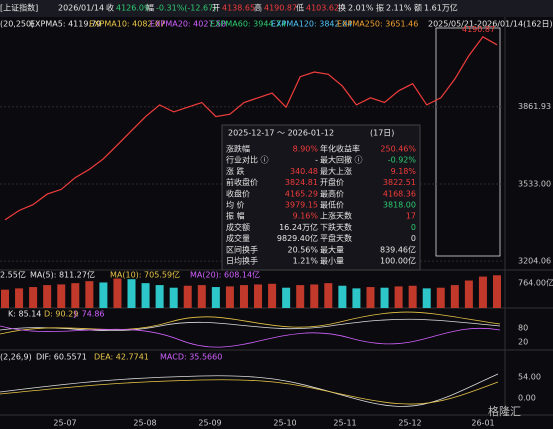 Image resolution: width=553 pixels, height=429 pixels. I want to click on kdj-legend: D: 90.29, so click(61, 314).